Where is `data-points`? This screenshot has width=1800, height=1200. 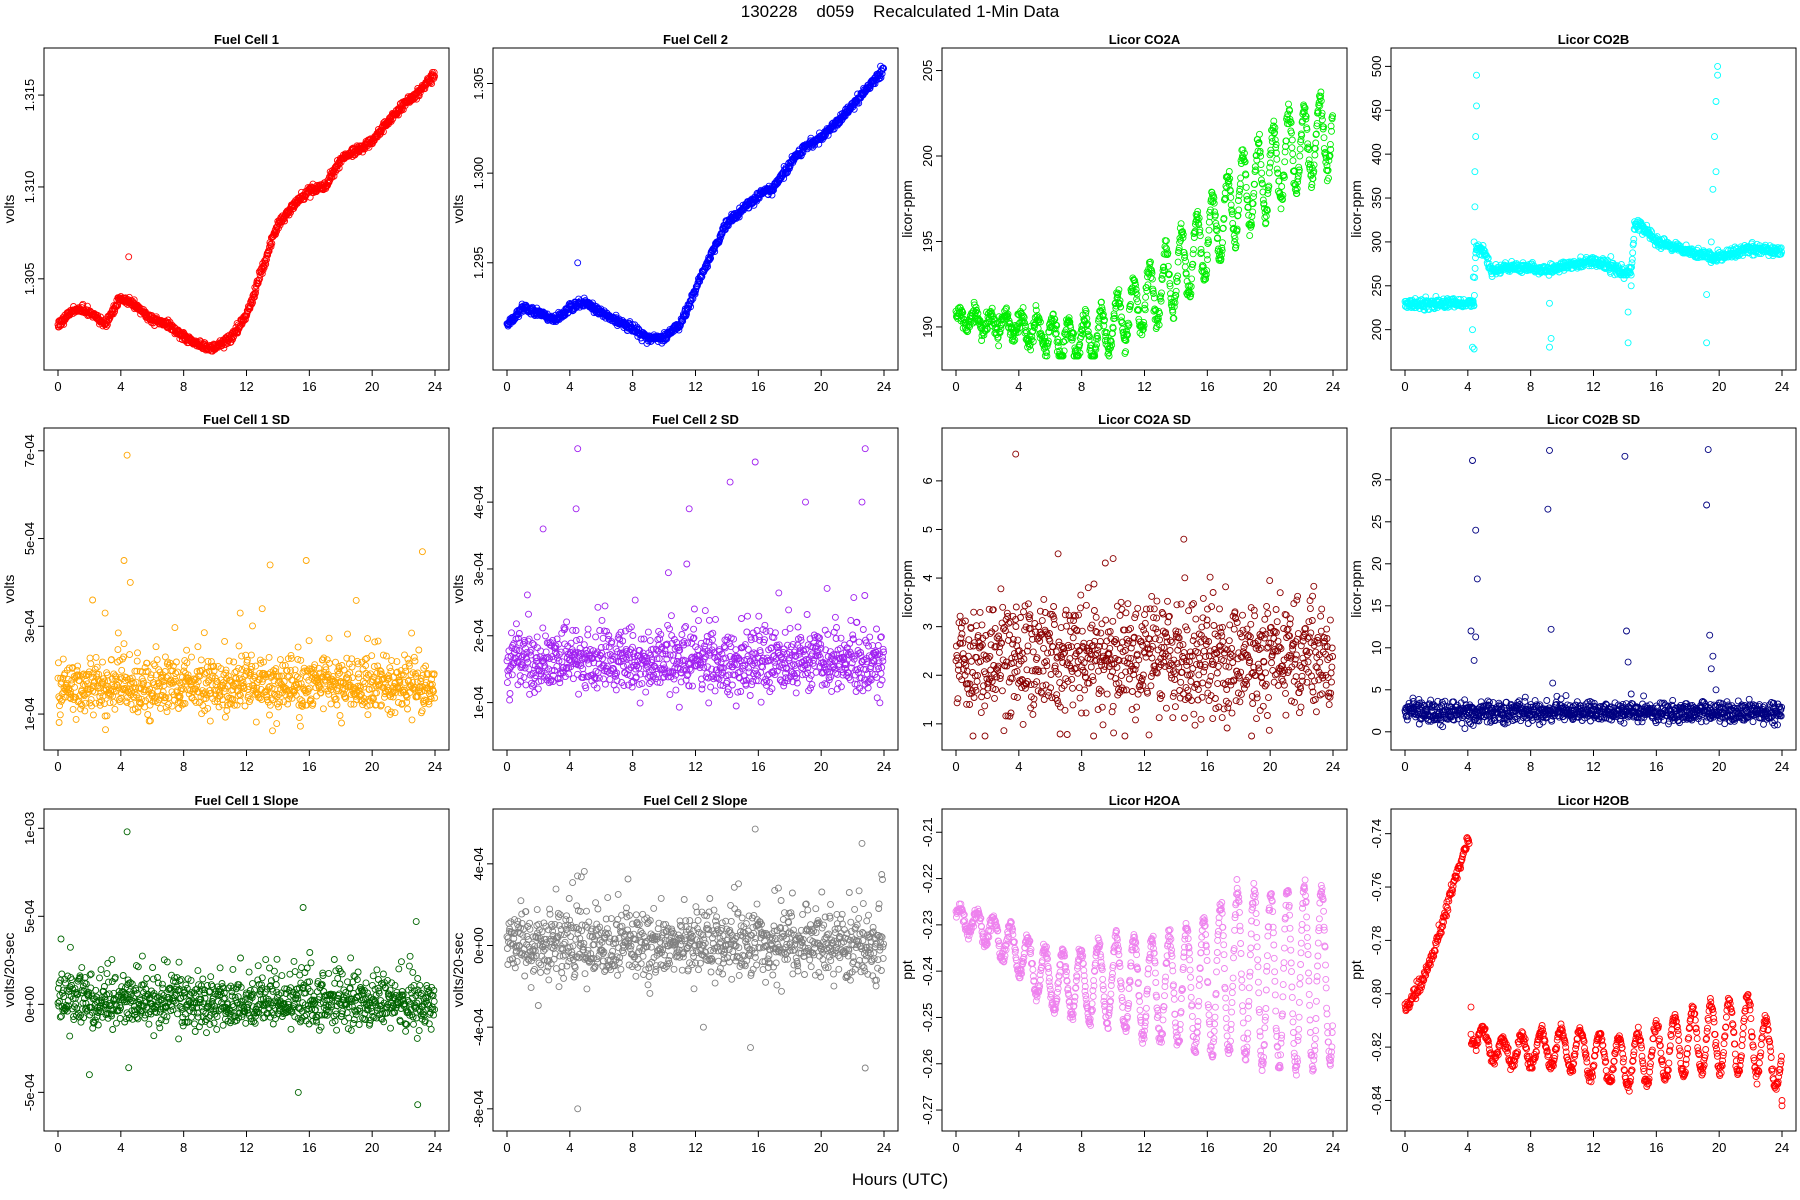
data-points is located at coordinates (1593, 207).